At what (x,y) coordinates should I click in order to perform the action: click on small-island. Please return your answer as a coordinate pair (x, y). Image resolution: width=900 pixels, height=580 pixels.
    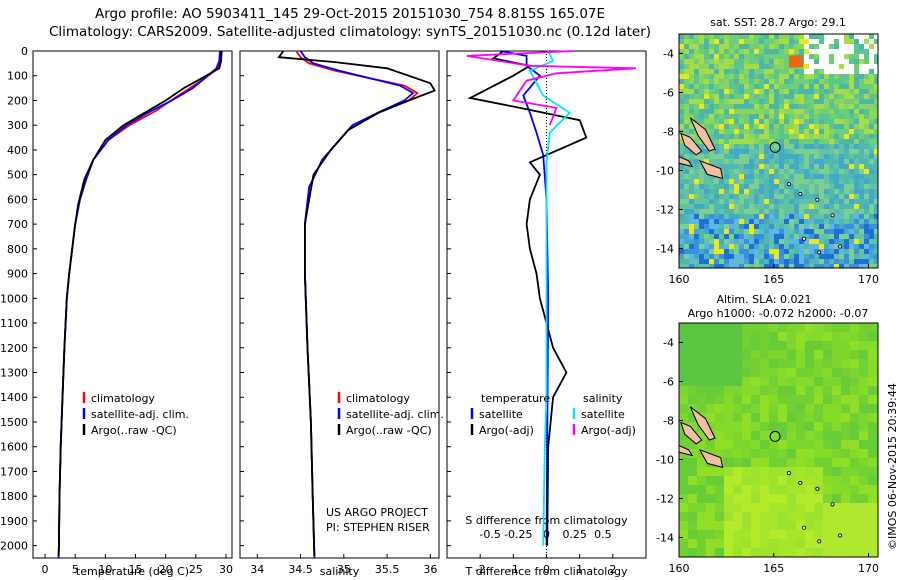
    Looking at the image, I should click on (804, 238).